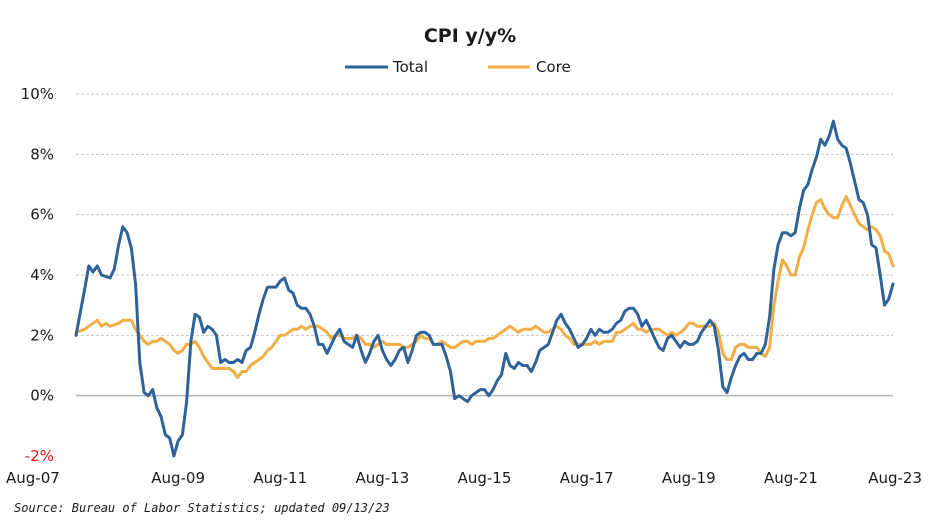  I want to click on legend: Total Core, so click(458, 67).